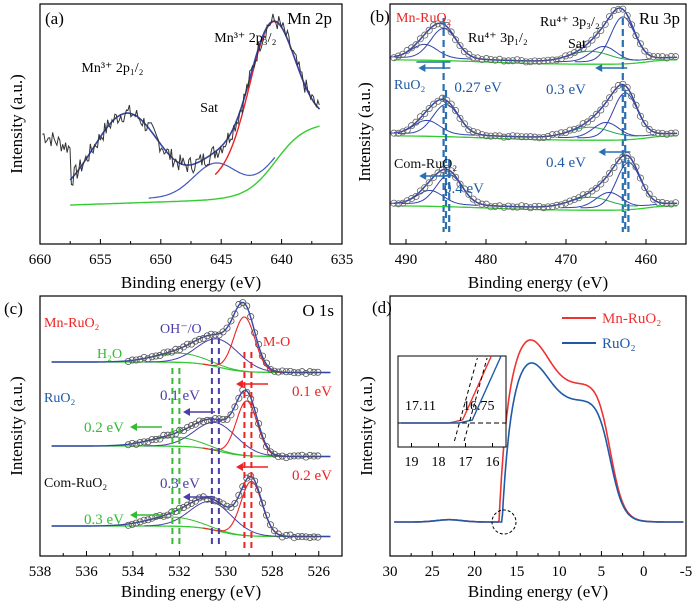 This screenshot has width=700, height=605. I want to click on x-tick-label: 10, so click(559, 572).